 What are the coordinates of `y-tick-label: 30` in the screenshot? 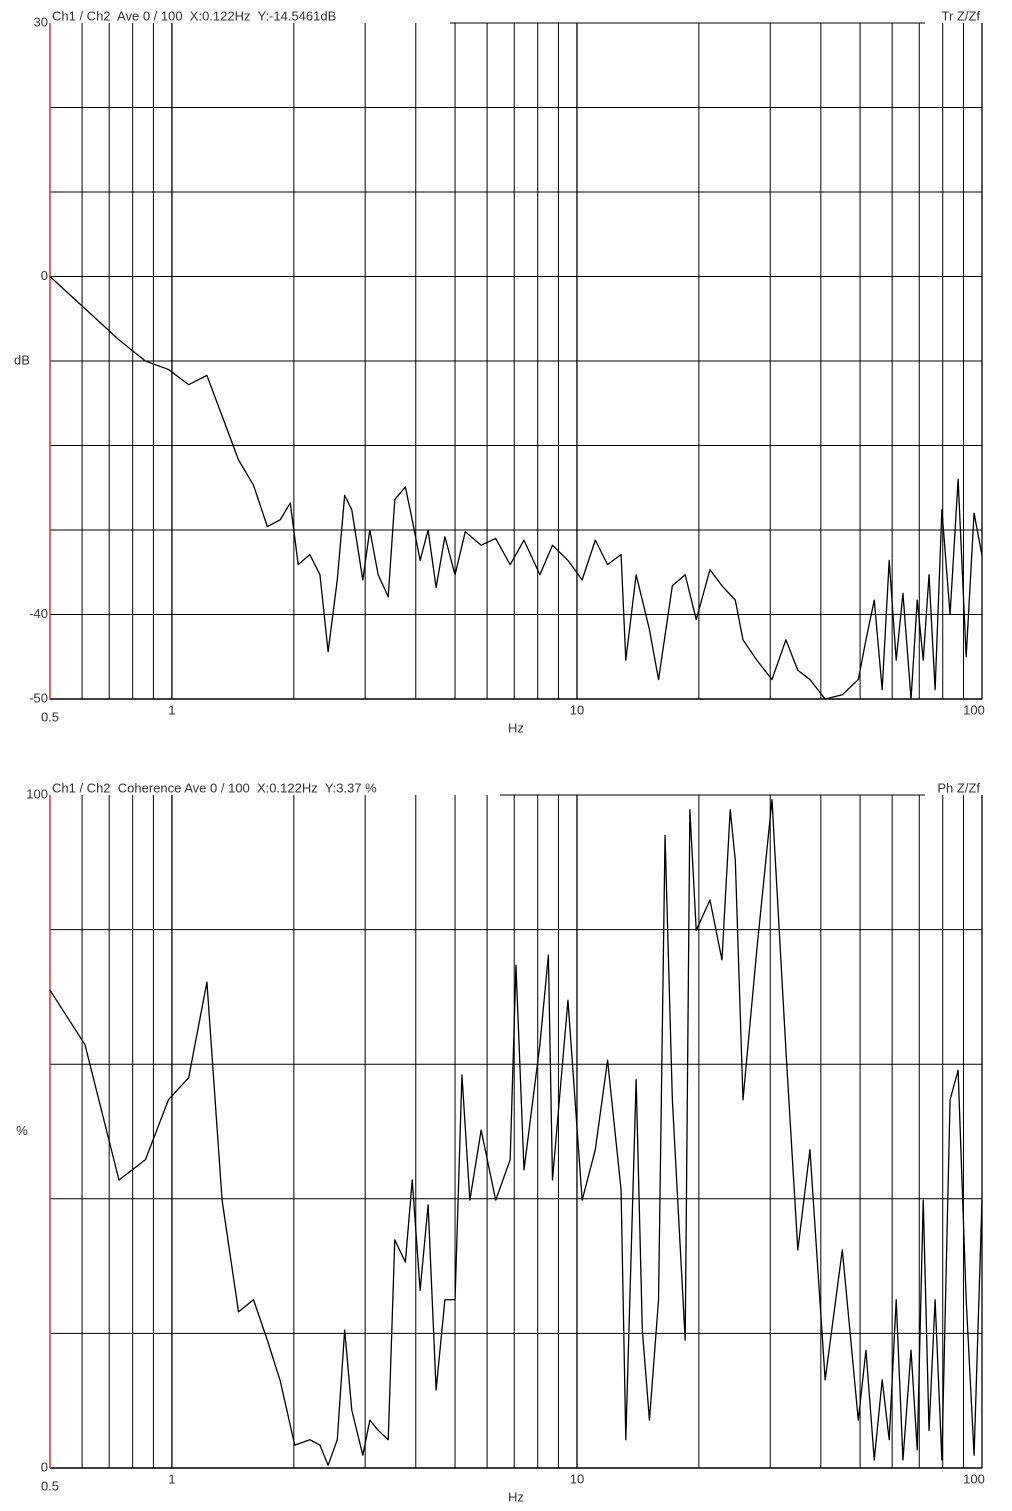 It's located at (41, 21).